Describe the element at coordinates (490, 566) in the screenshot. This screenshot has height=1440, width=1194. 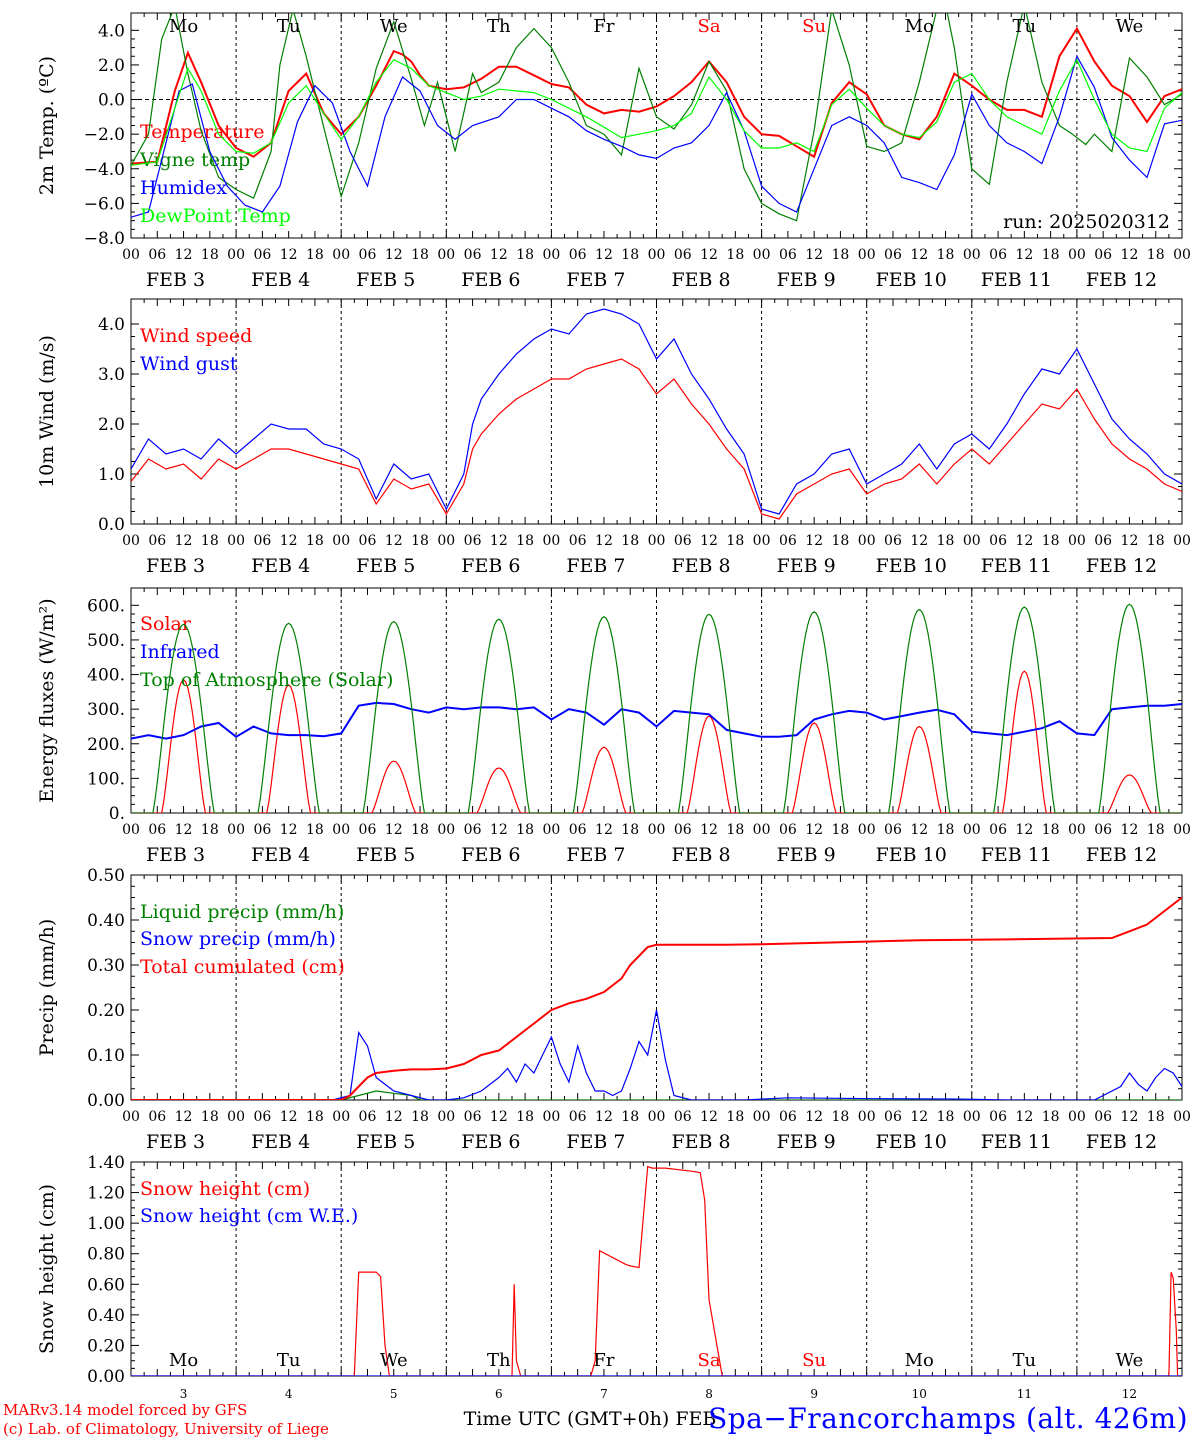
I see `date-label: FEB 6` at that location.